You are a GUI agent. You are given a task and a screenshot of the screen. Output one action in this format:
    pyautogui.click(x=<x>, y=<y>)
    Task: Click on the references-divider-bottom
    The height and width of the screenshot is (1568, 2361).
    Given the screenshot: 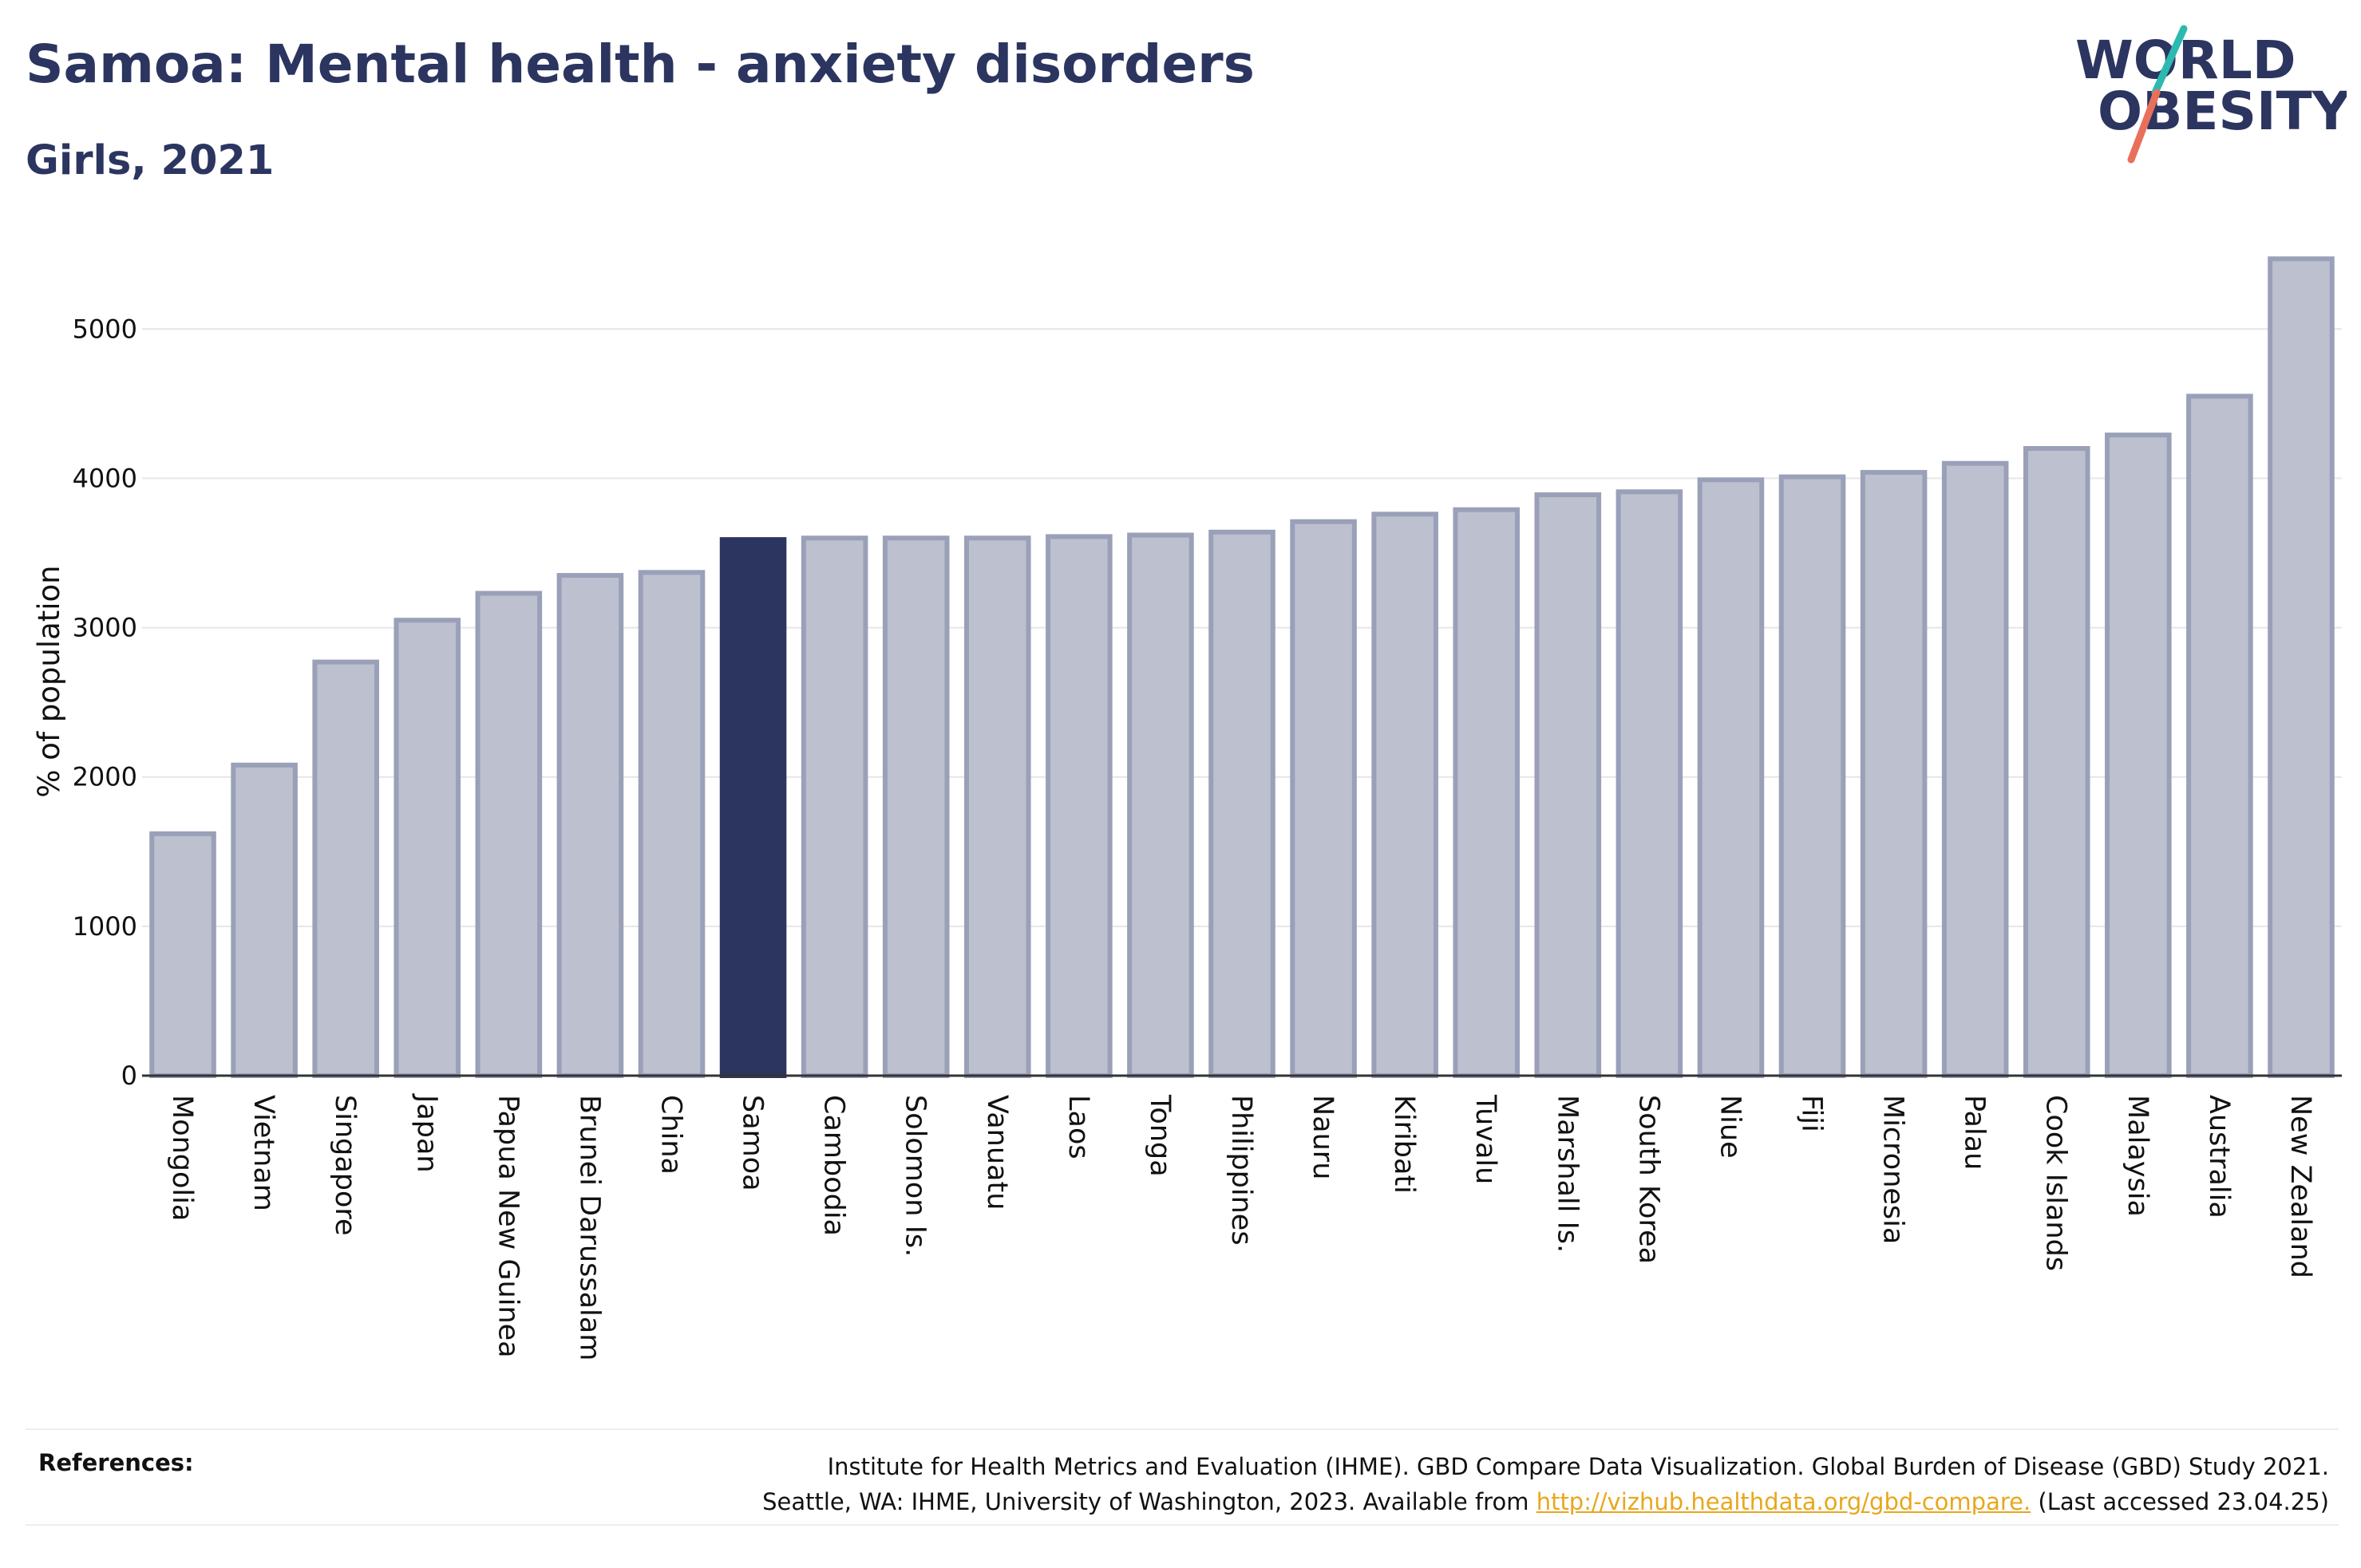 What is the action you would take?
    pyautogui.click(x=1182, y=1525)
    